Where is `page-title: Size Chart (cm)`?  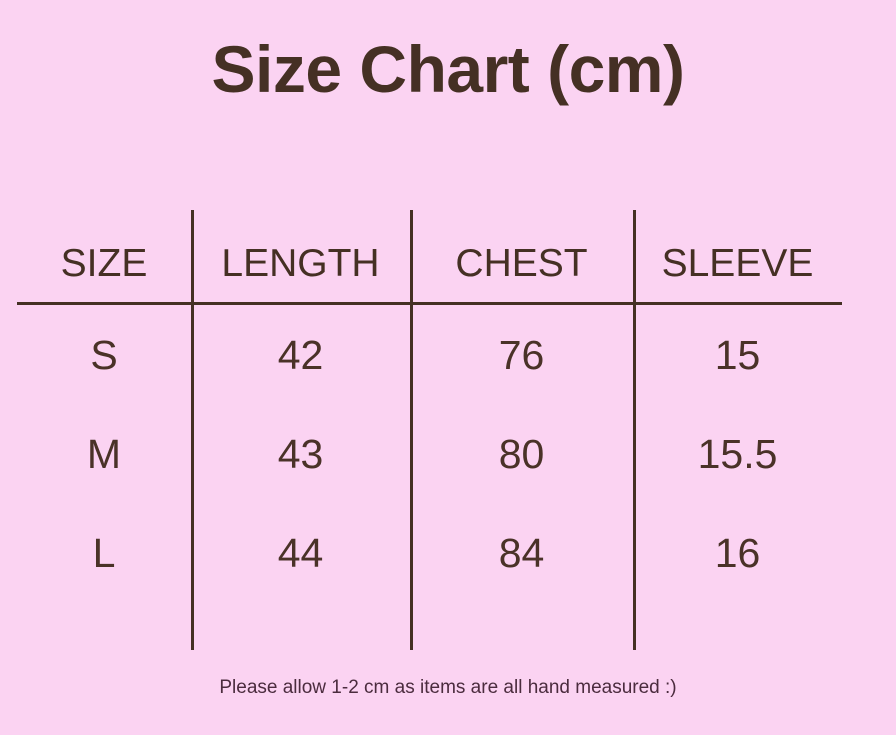 page-title: Size Chart (cm) is located at coordinates (448, 69).